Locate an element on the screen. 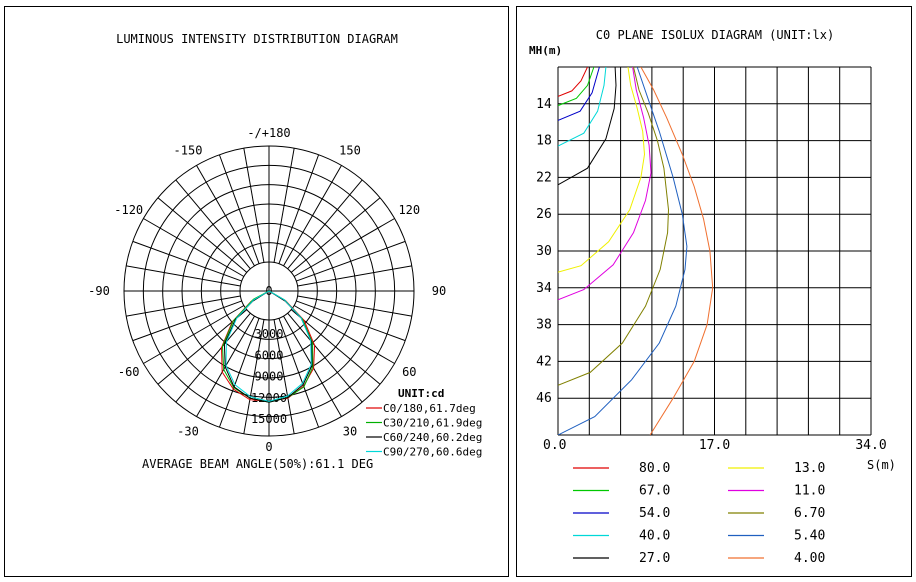  isolux-legend-label: 27.0 is located at coordinates (654, 558).